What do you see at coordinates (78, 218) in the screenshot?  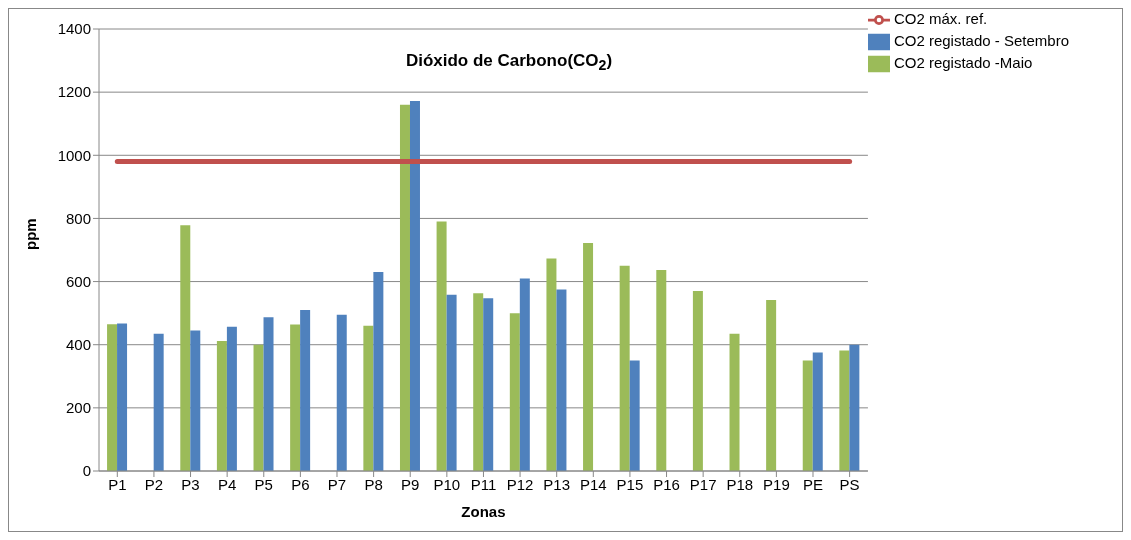 I see `y-tick-label: 800` at bounding box center [78, 218].